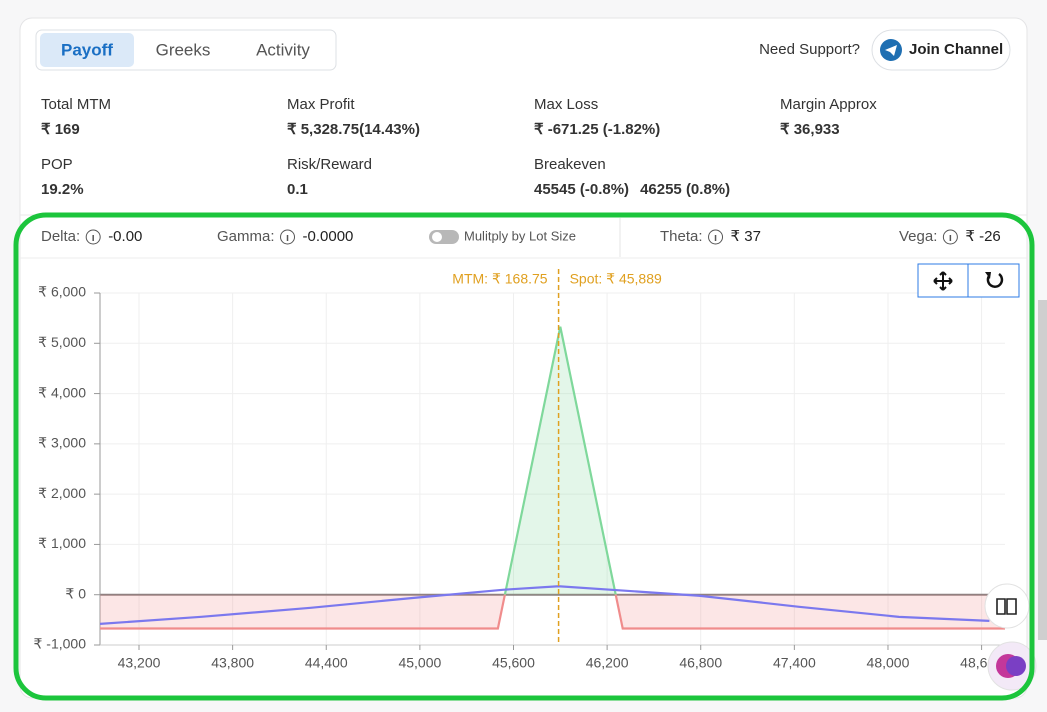 The width and height of the screenshot is (1047, 712). Describe the element at coordinates (57, 164) in the screenshot. I see `stat-label: POP` at that location.